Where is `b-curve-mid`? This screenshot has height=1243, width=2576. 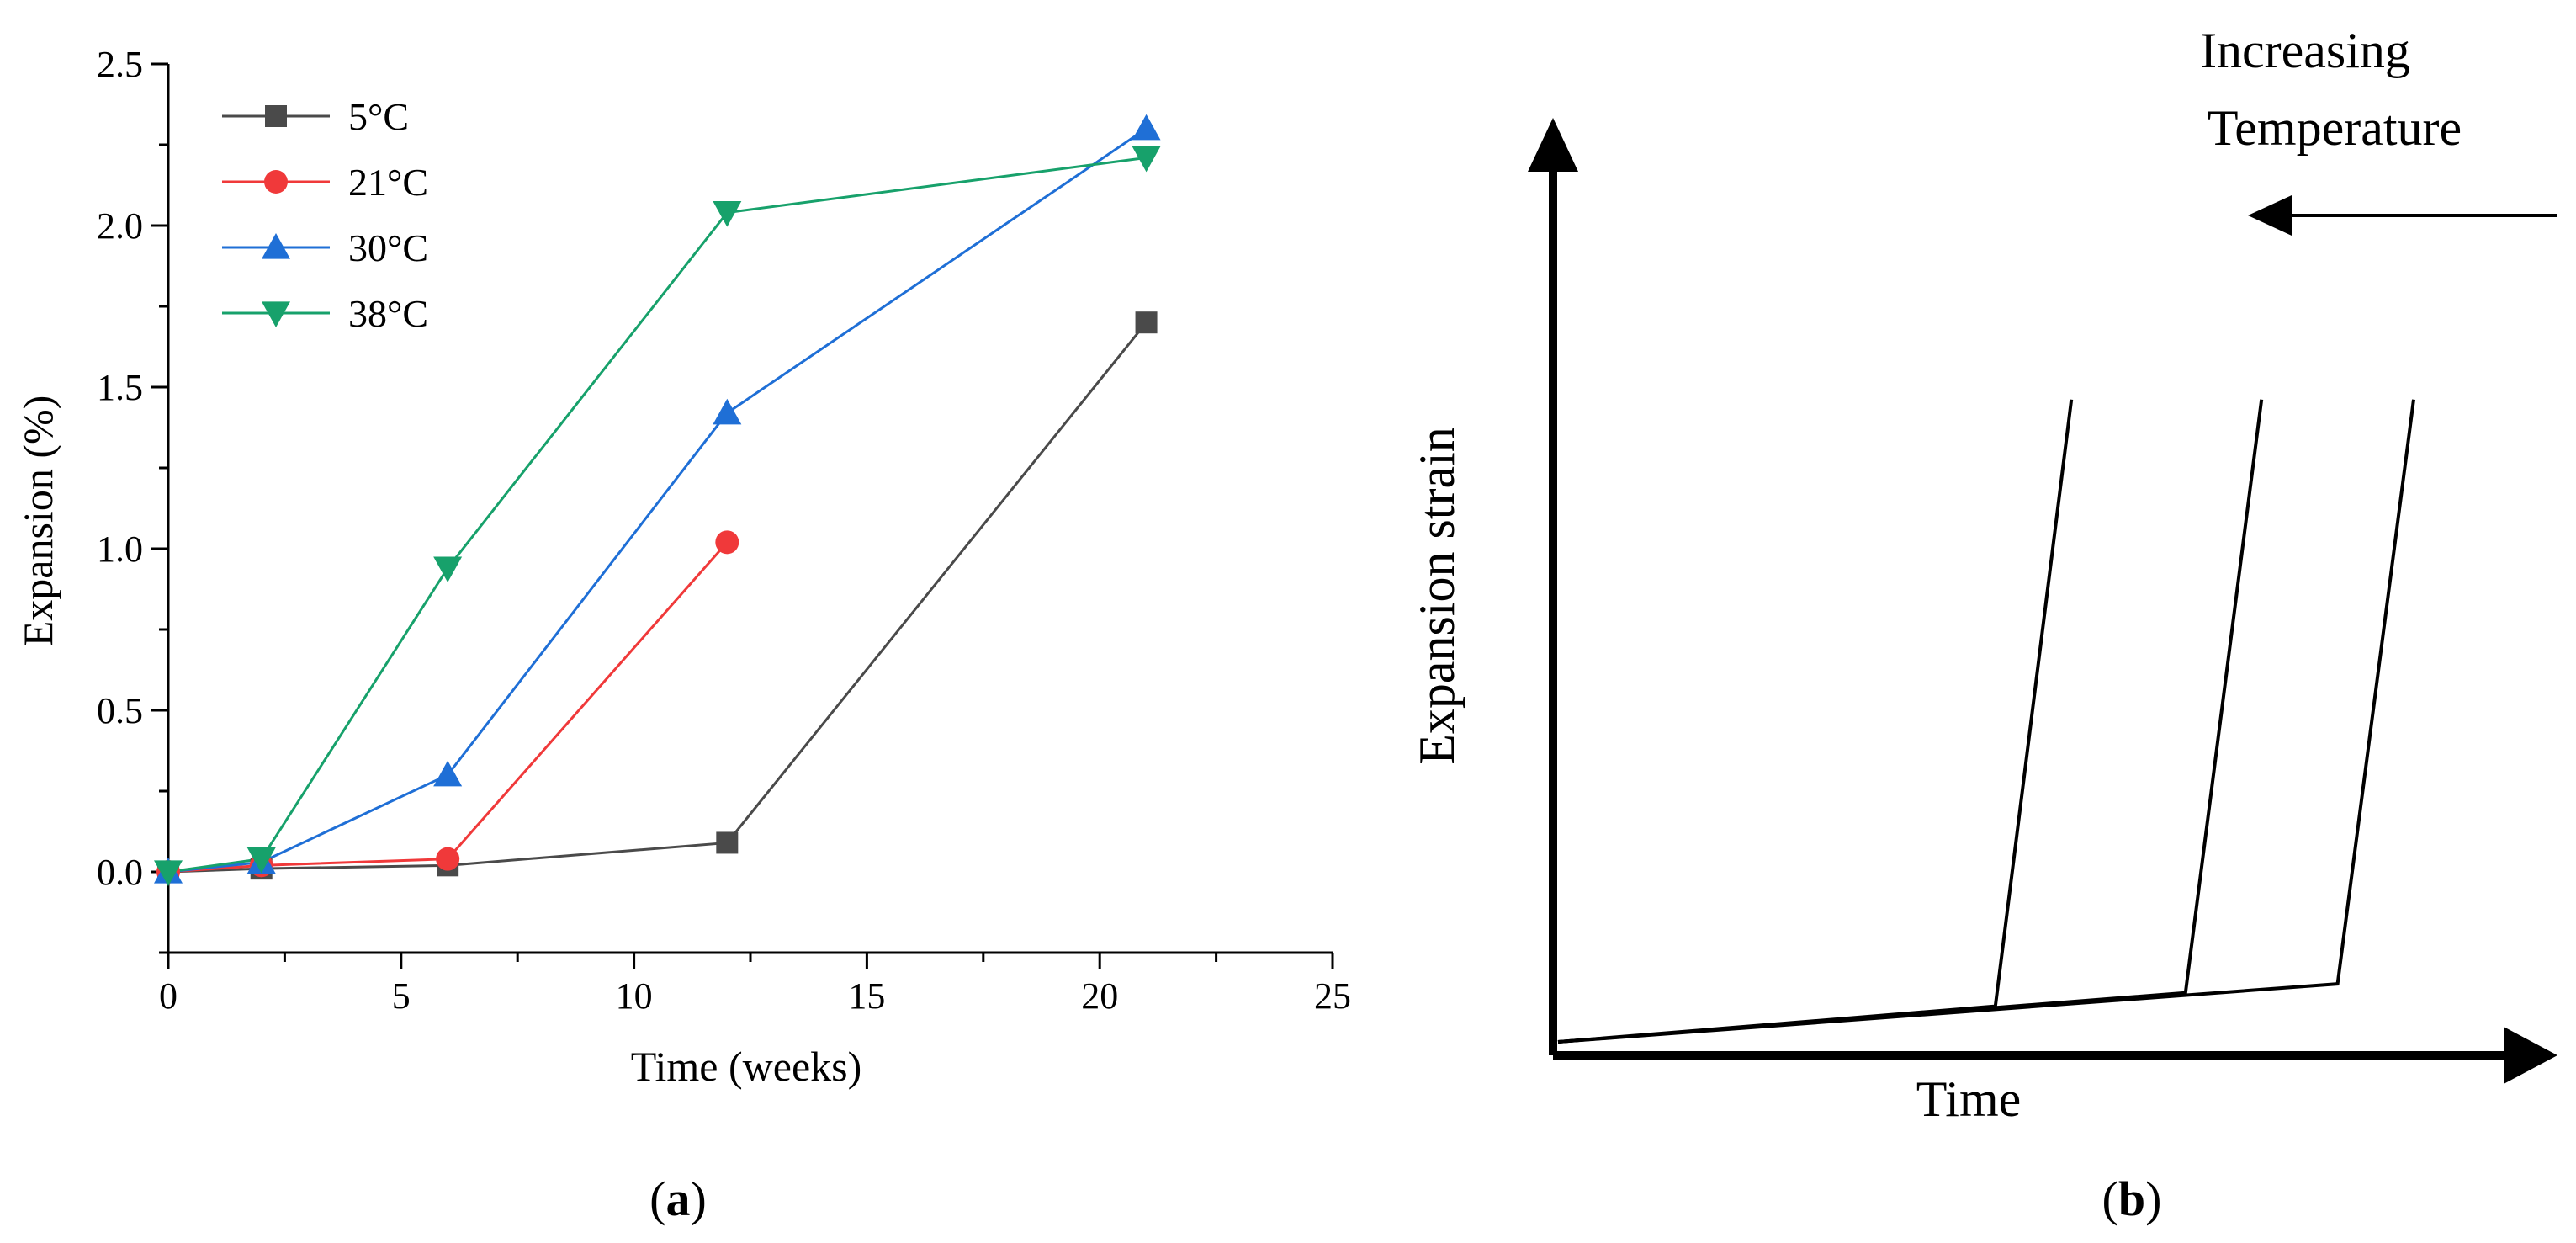
b-curve-mid is located at coordinates (1910, 721).